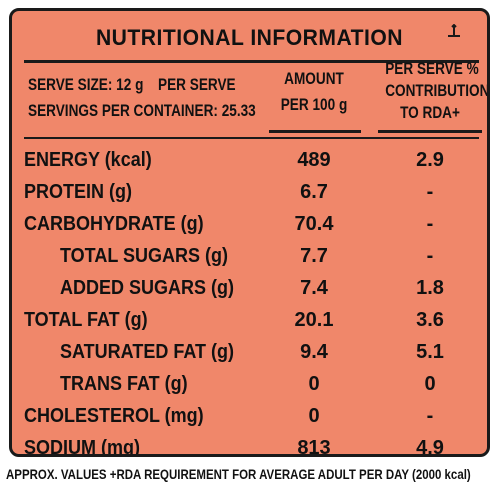  I want to click on amount-per-100g: 489, so click(314, 160).